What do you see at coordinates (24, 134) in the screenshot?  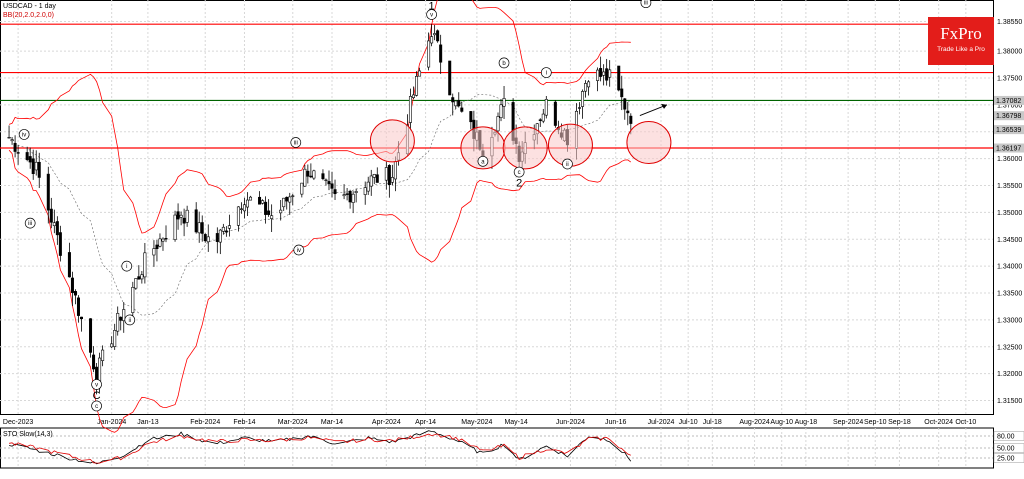 I see `wave-label: iv` at bounding box center [24, 134].